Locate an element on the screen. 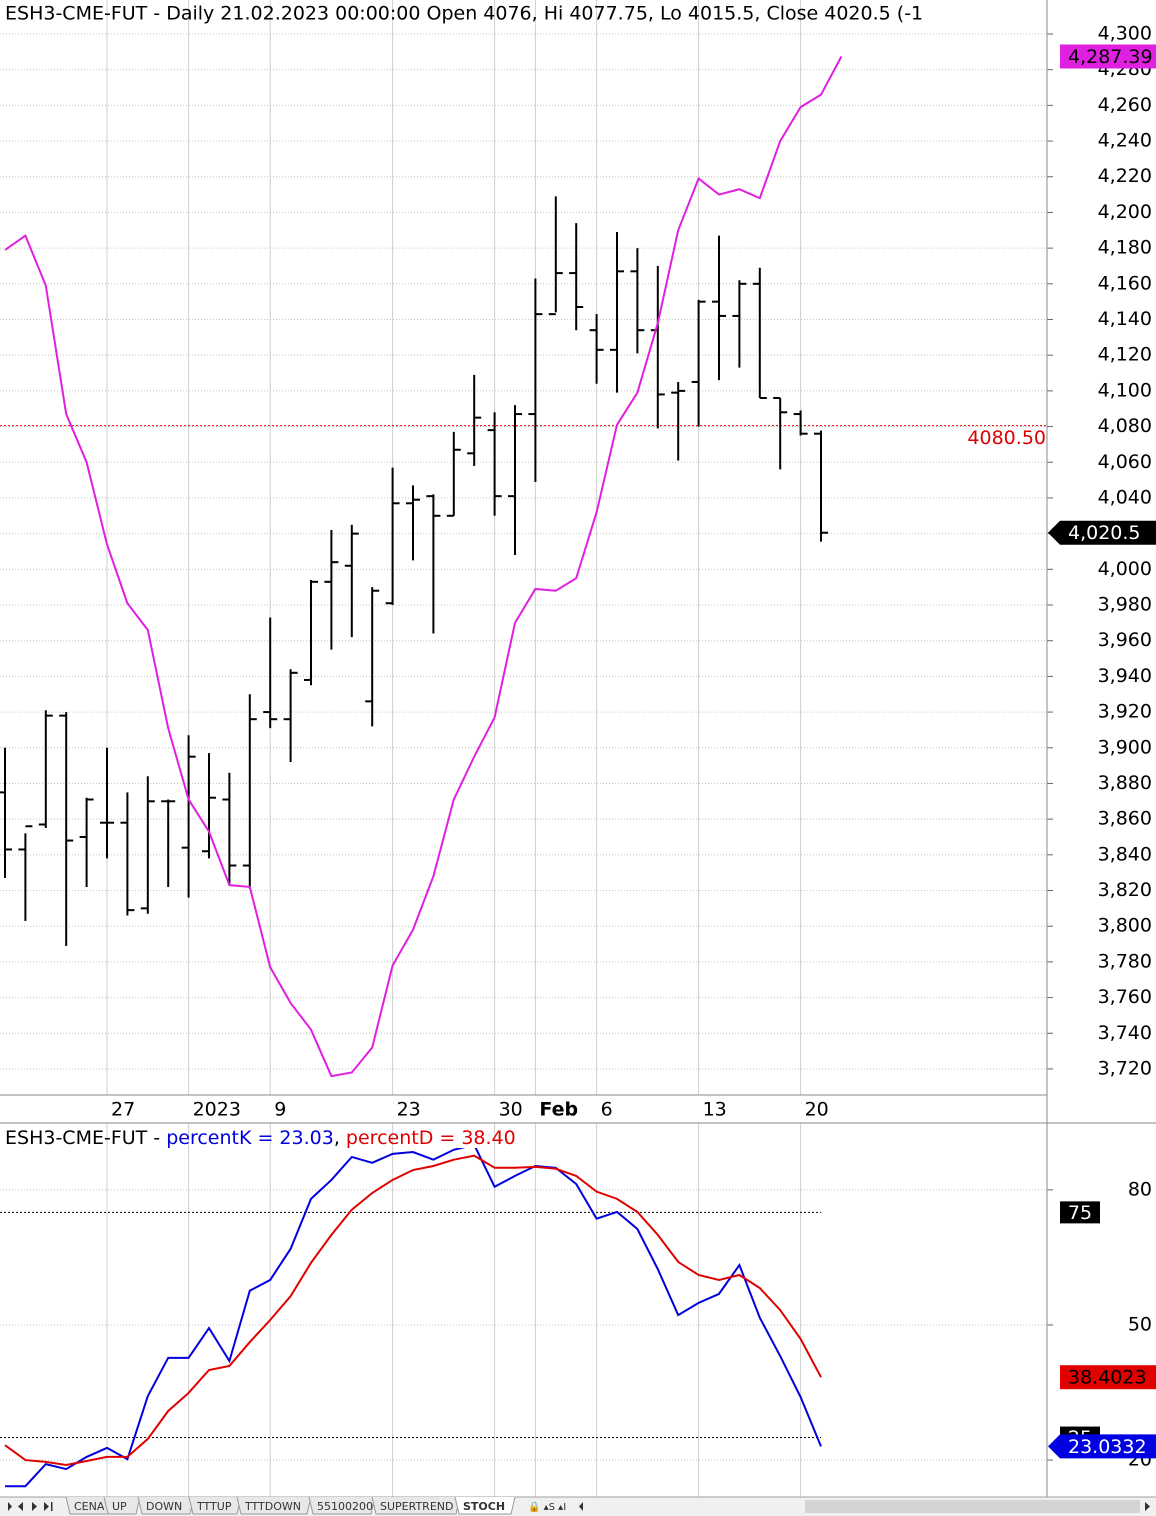 Image resolution: width=1156 pixels, height=1516 pixels. y-tick-label: 3,740 is located at coordinates (1125, 1033).